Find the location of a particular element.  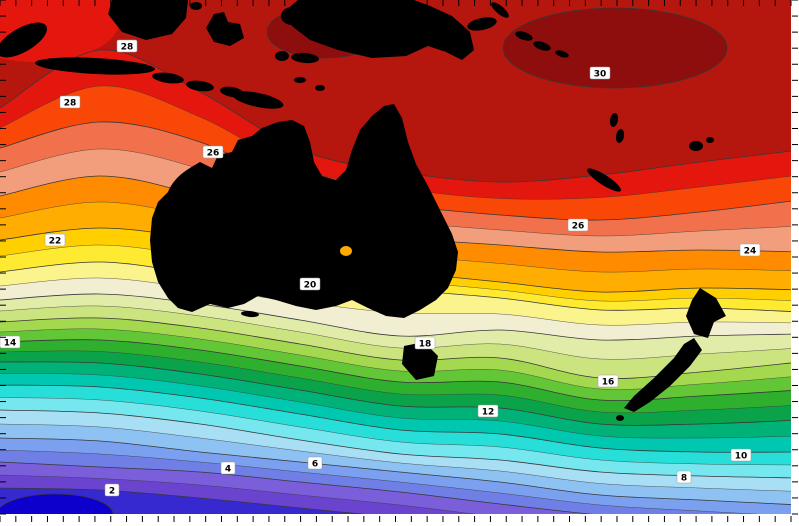

contour-label: 22 is located at coordinates (55, 240).